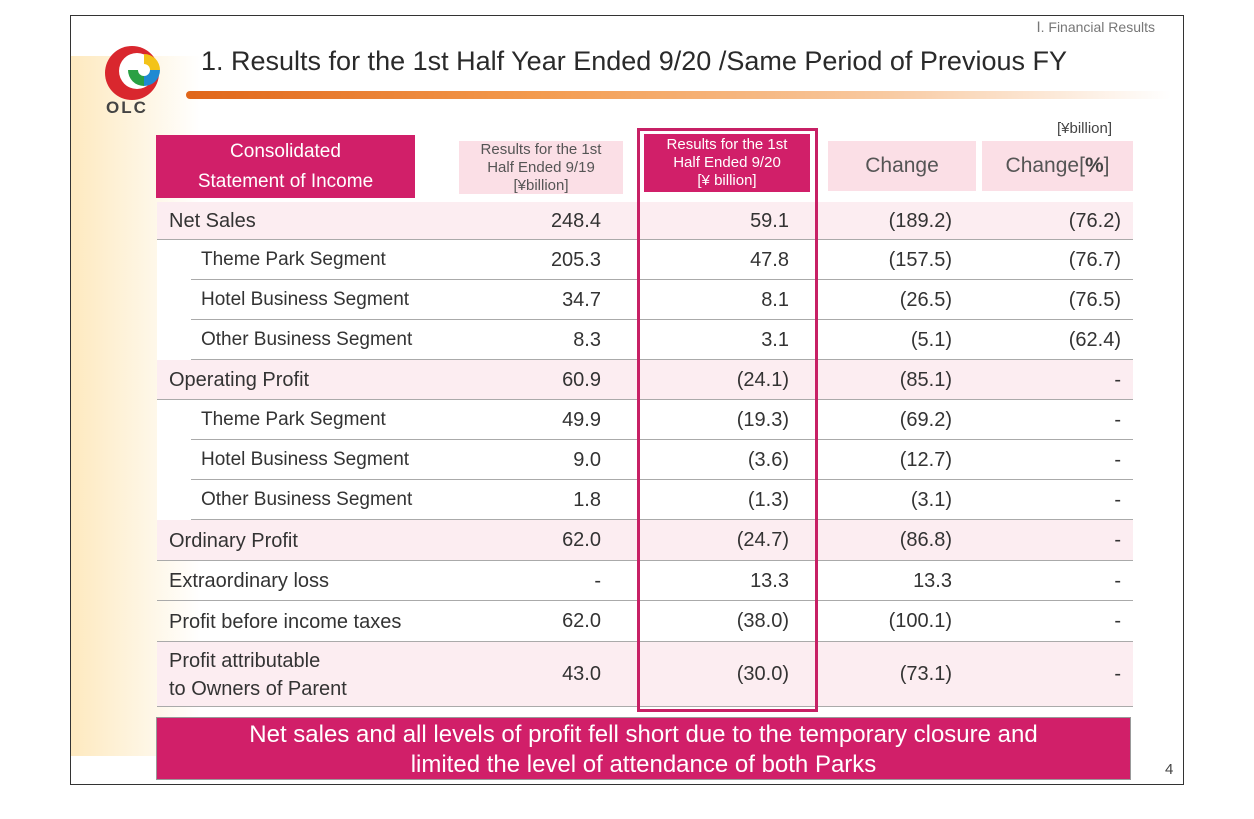 The image size is (1254, 819). Describe the element at coordinates (581, 299) in the screenshot. I see `cell-prev: 34.7` at that location.